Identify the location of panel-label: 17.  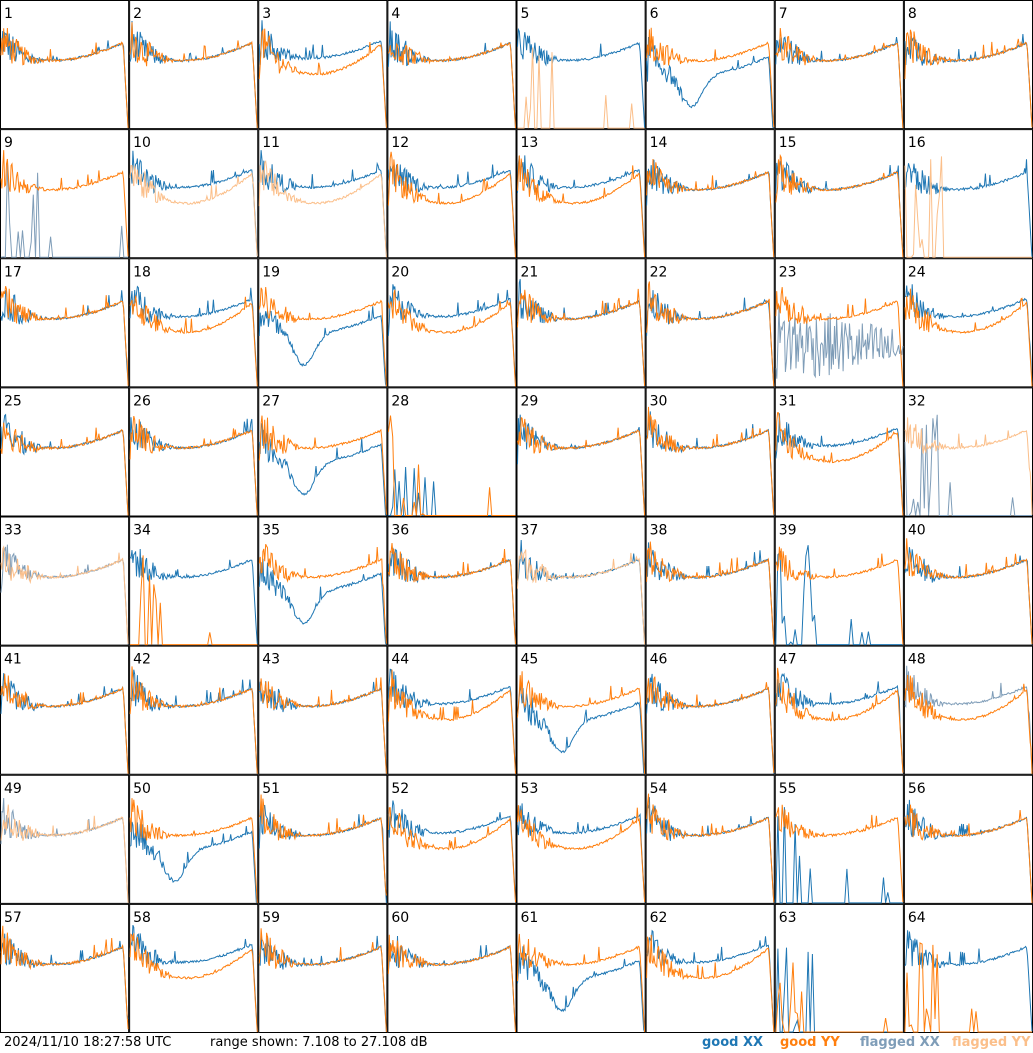
(13, 272).